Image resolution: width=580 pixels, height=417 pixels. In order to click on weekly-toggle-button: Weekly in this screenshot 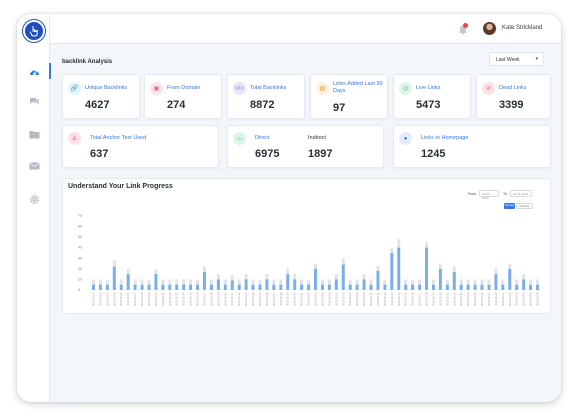, I will do `click(509, 206)`.